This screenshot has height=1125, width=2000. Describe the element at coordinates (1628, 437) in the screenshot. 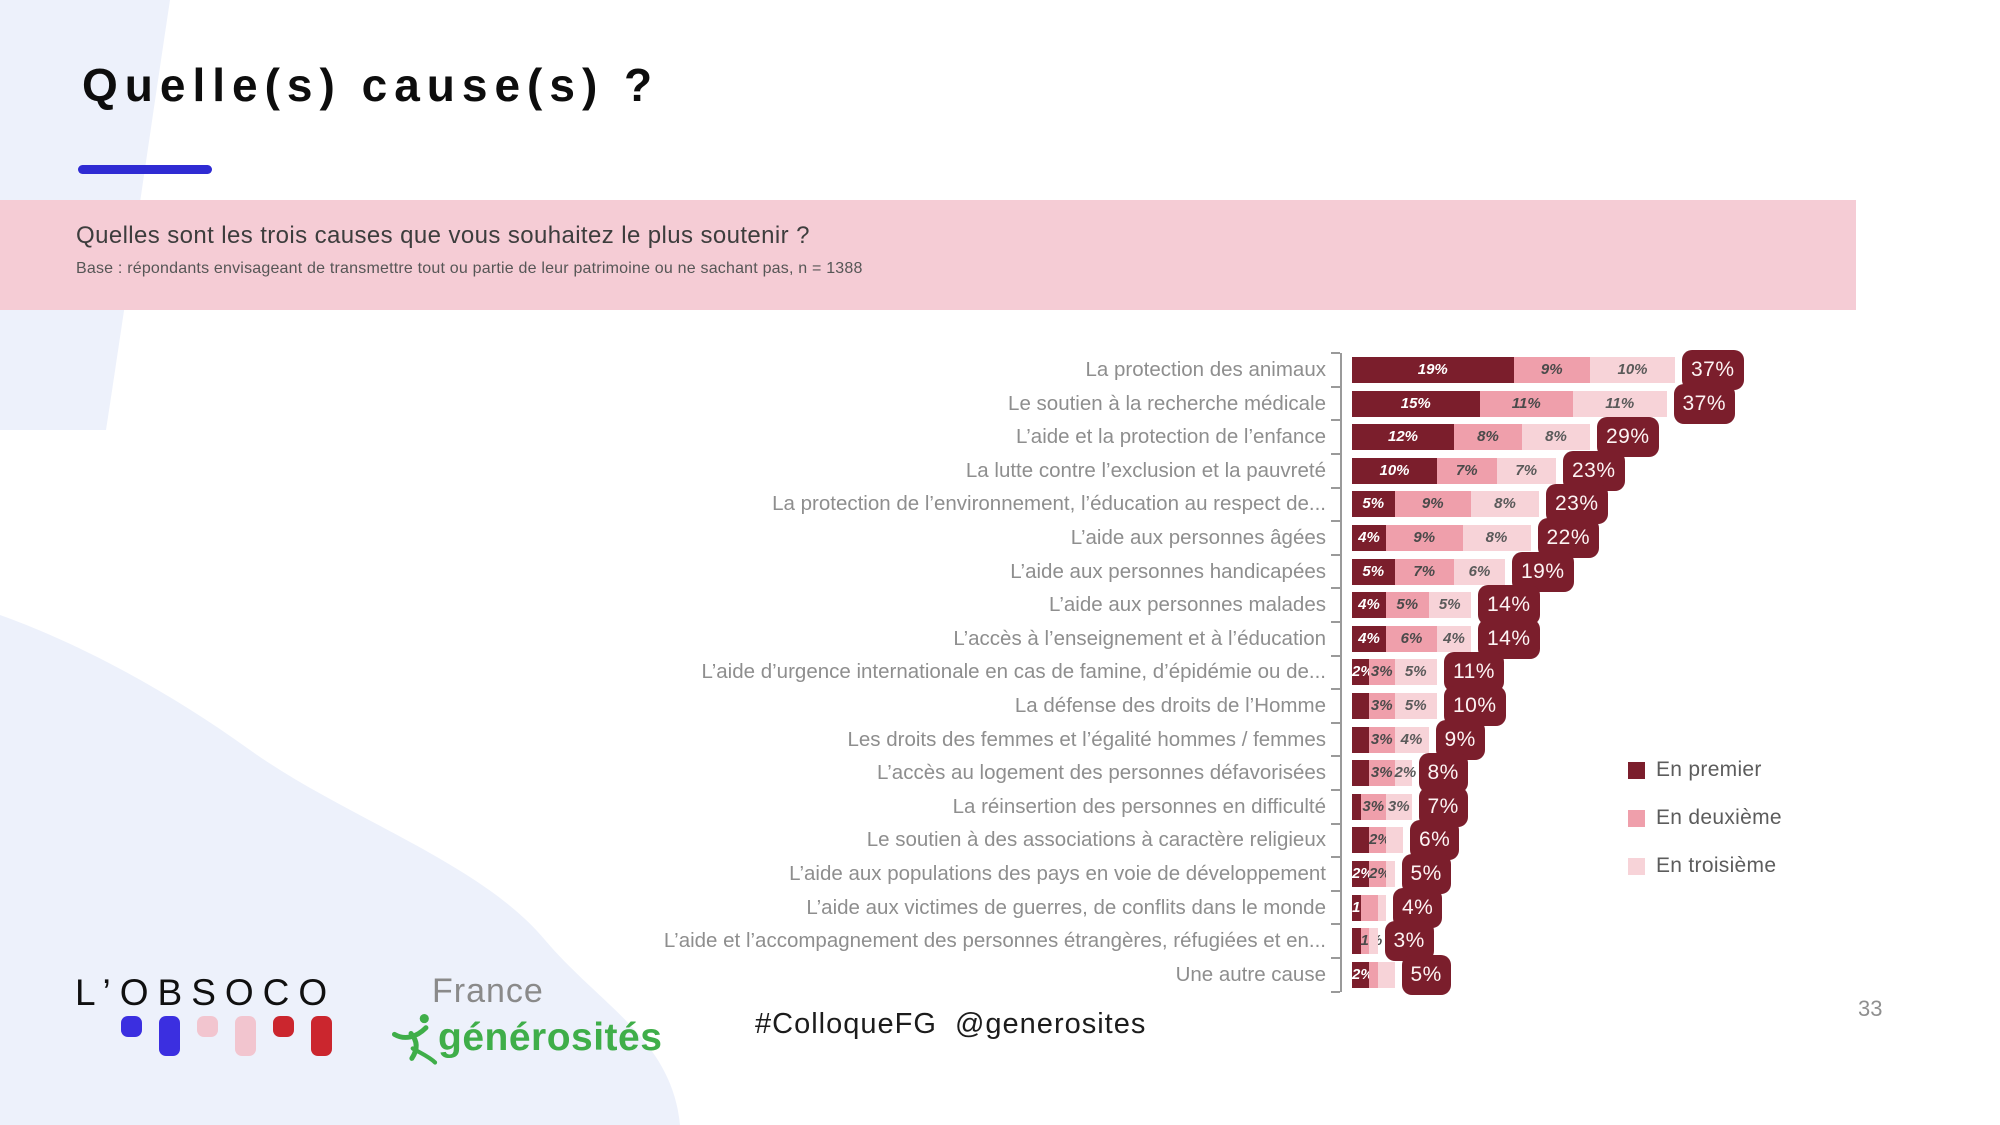

I see `total-badge: 29%` at that location.